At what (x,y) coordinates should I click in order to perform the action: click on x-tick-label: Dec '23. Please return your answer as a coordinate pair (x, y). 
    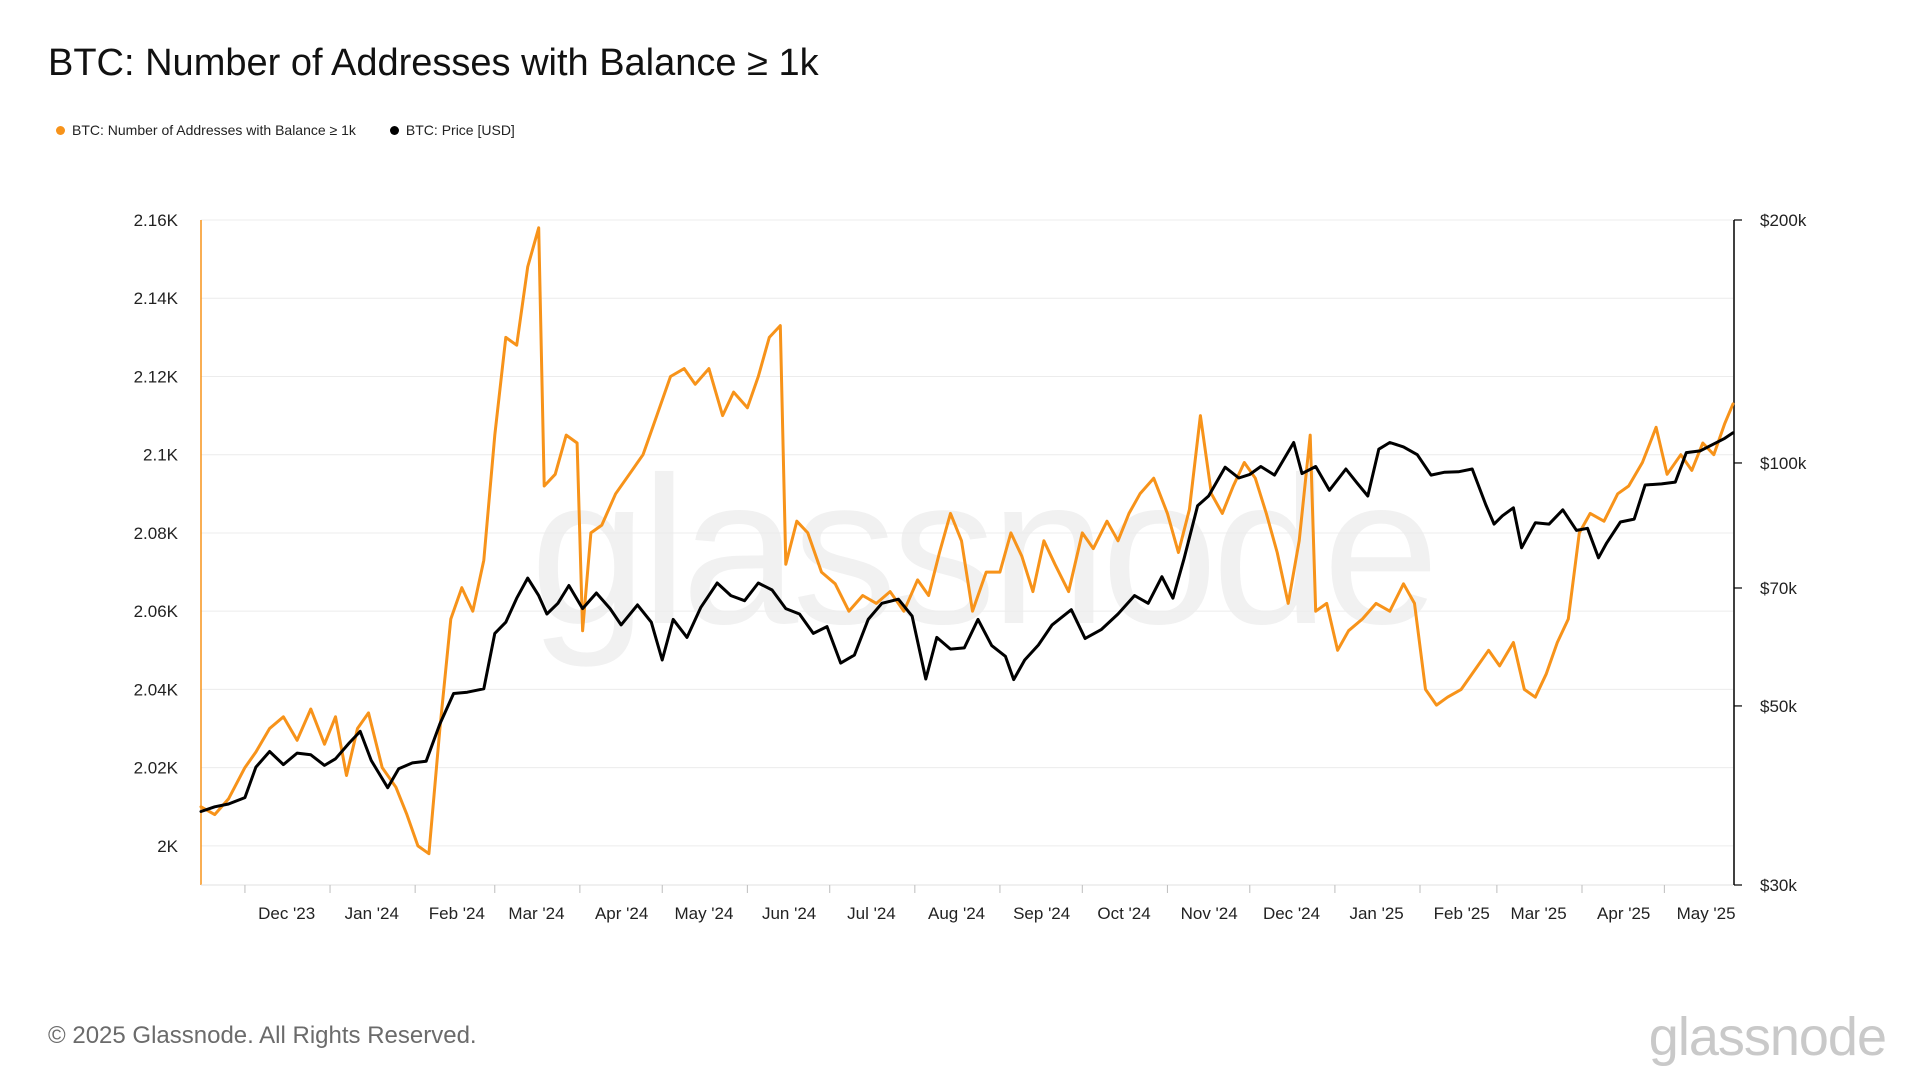
    Looking at the image, I should click on (286, 913).